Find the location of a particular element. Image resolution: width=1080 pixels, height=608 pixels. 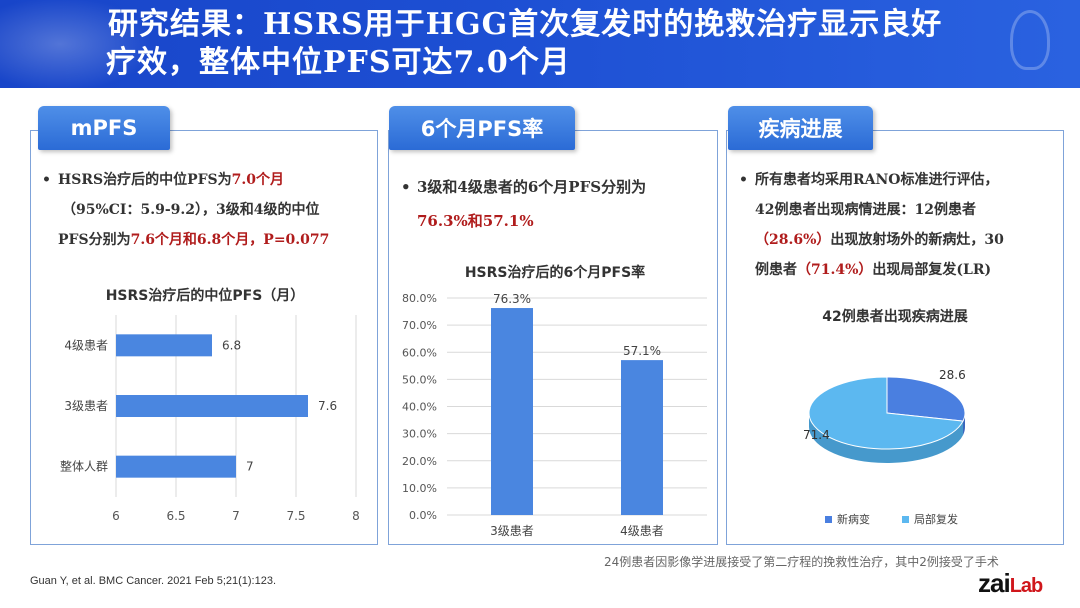

y-tick-label: 50.0% is located at coordinates (419, 379).